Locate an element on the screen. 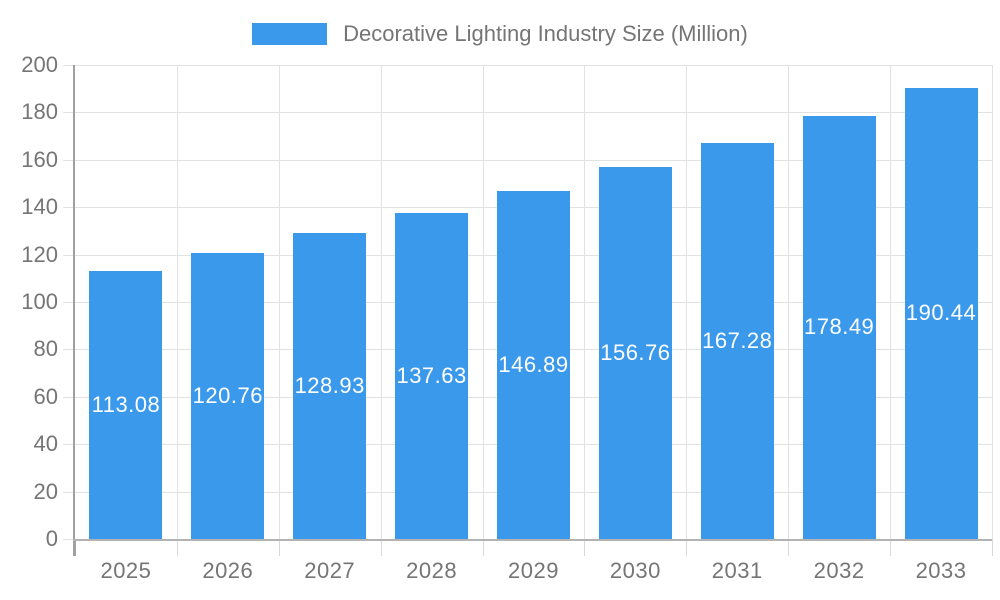  bar: 128.93 is located at coordinates (330, 386).